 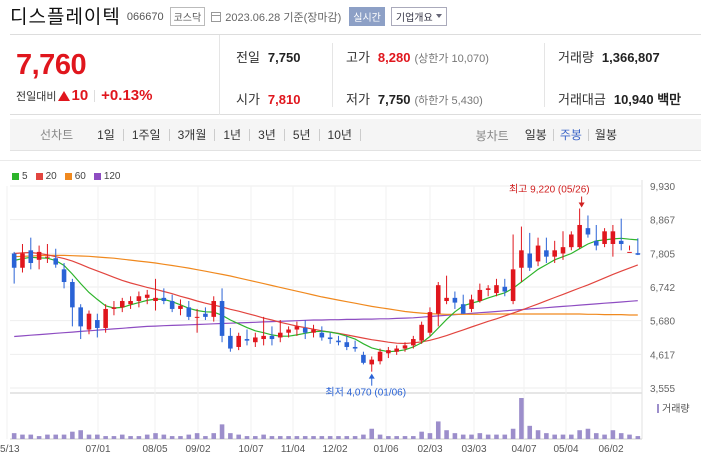 I want to click on legend-ma5: 5, so click(x=20, y=176).